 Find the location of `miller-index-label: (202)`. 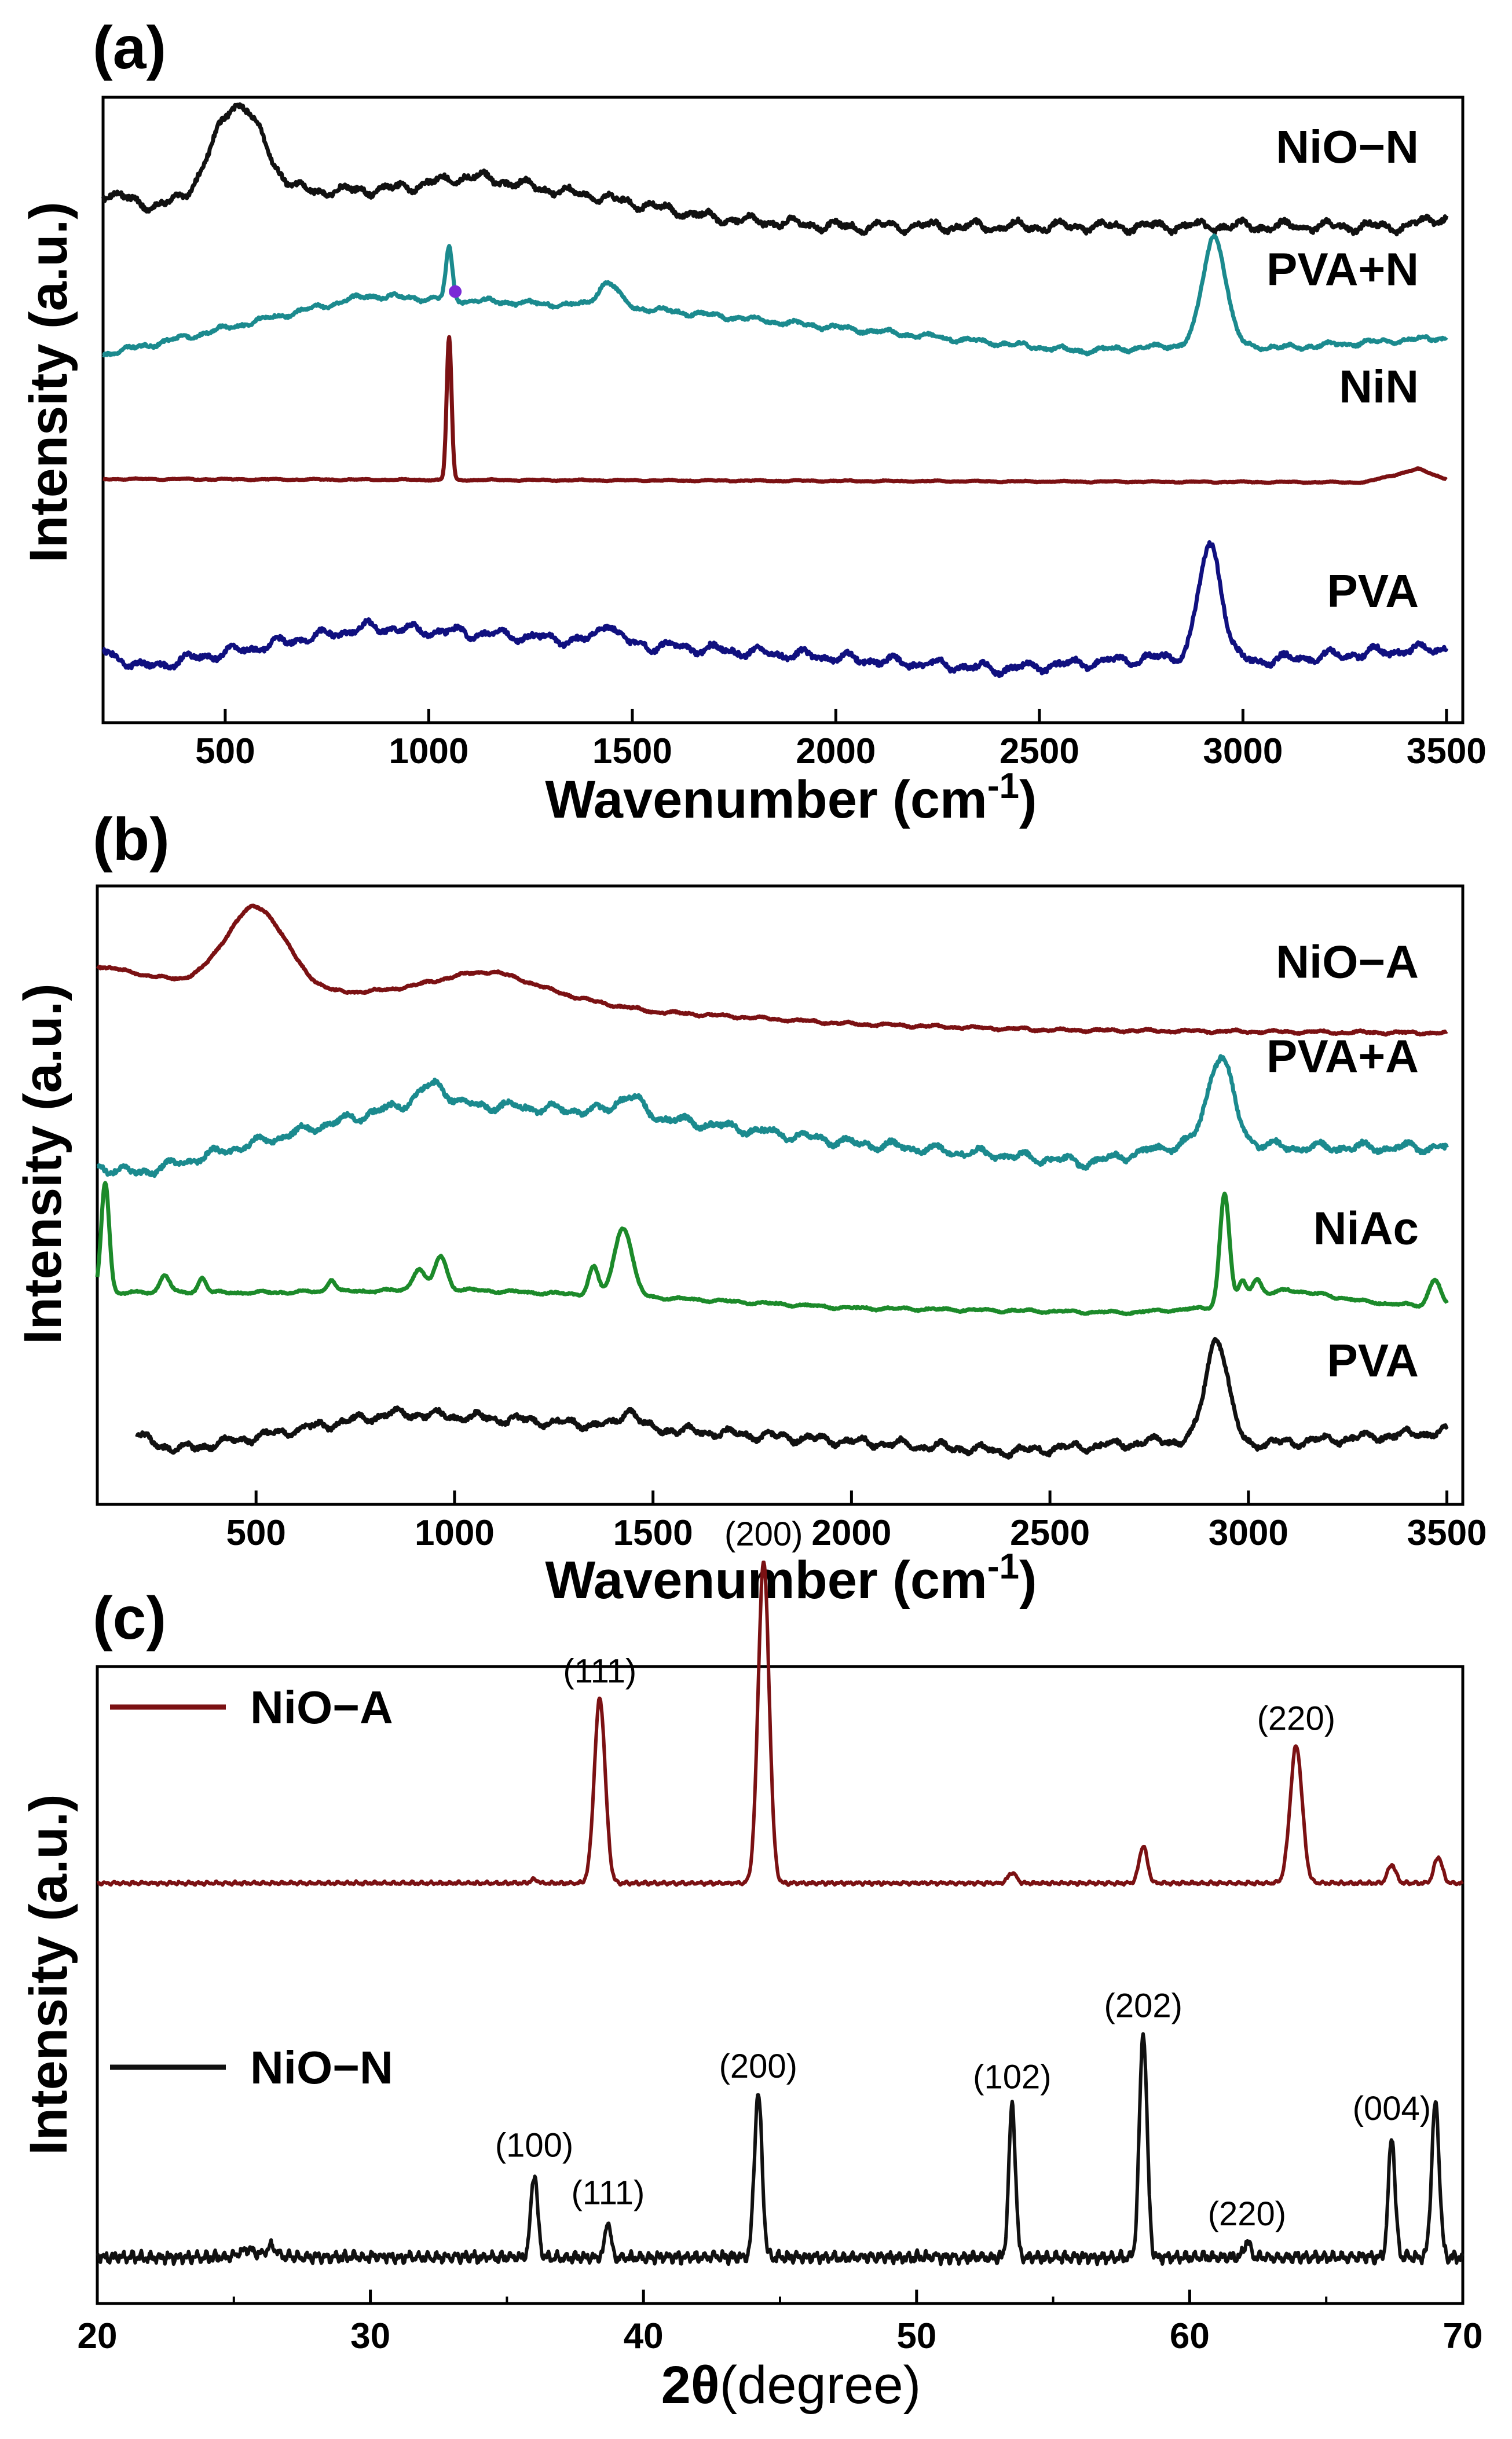

miller-index-label: (202) is located at coordinates (1143, 2005).